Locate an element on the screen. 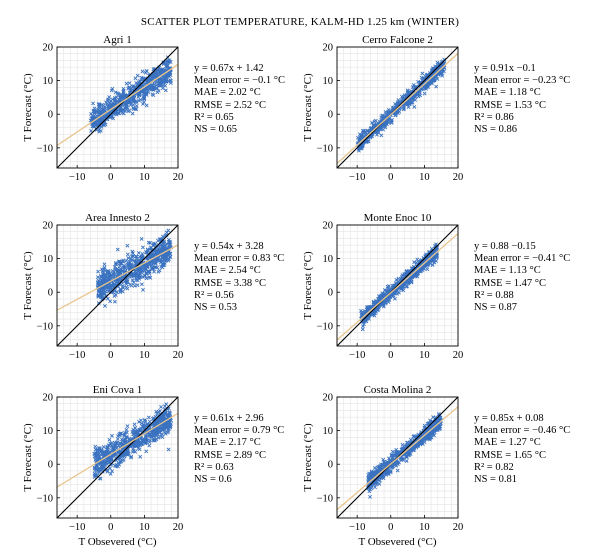 Image resolution: width=600 pixels, height=553 pixels. stats-line: R² = 0.86 is located at coordinates (494, 117).